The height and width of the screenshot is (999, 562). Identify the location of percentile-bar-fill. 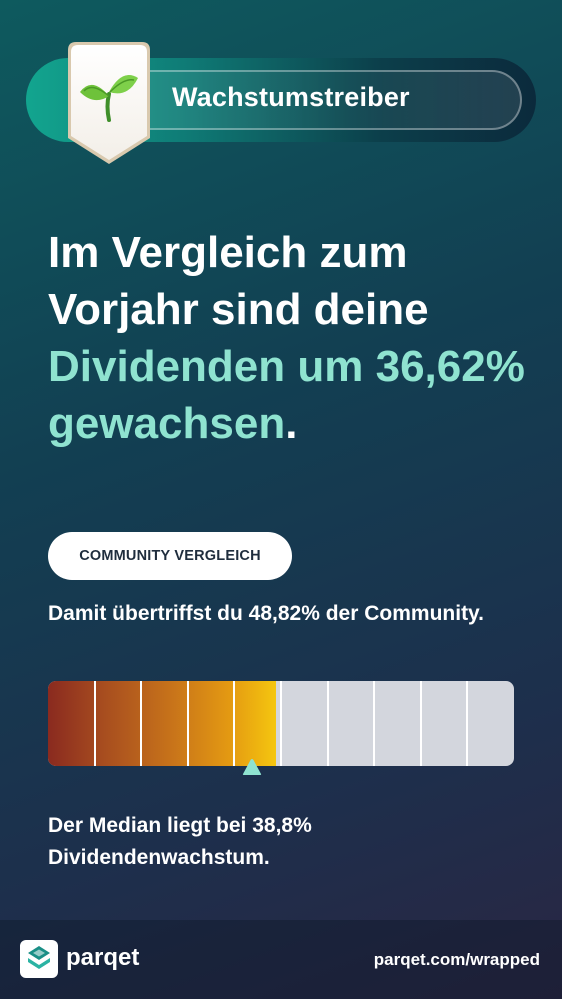
(162, 723).